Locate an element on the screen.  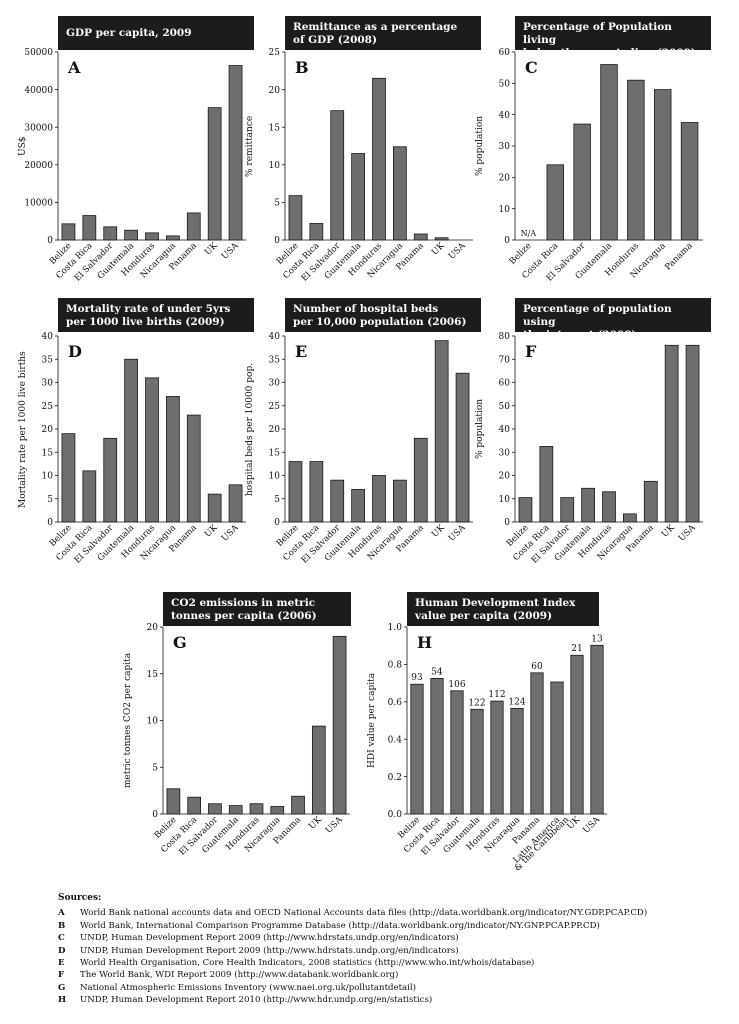
y-axis-label: hospital beds per 10000 pop. is located at coordinates (250, 428).